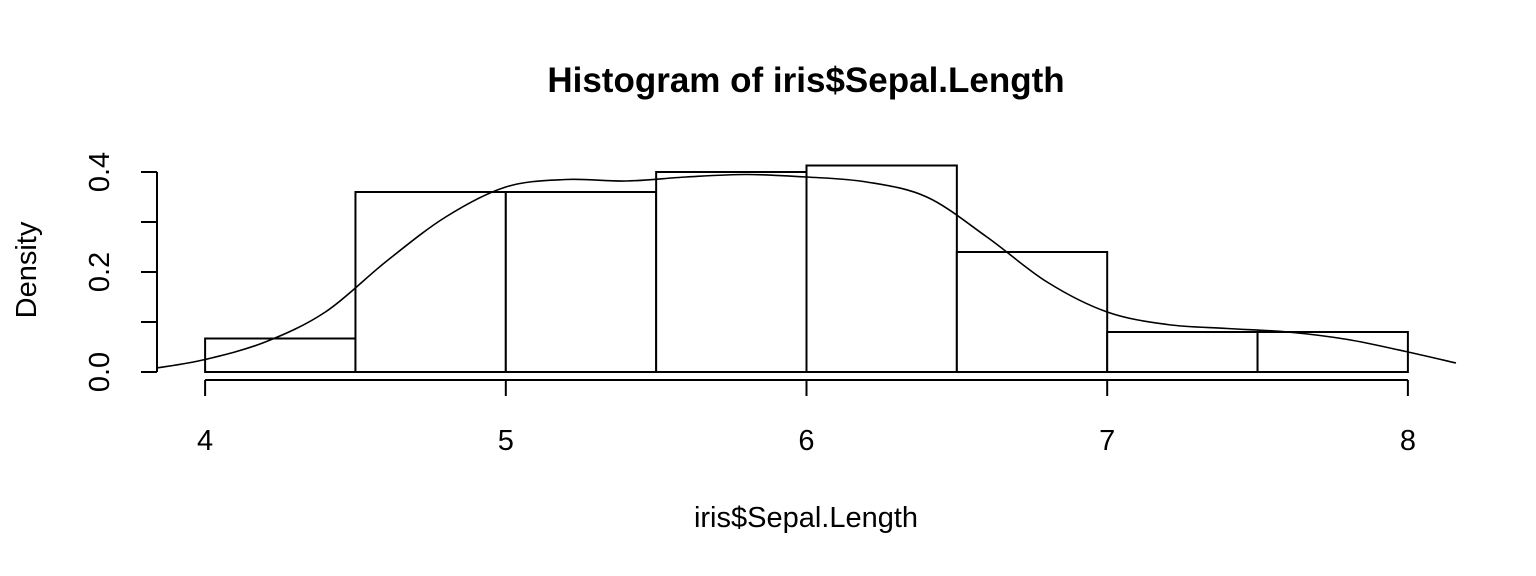  What do you see at coordinates (1408, 441) in the screenshot?
I see `x-tick-label: 8` at bounding box center [1408, 441].